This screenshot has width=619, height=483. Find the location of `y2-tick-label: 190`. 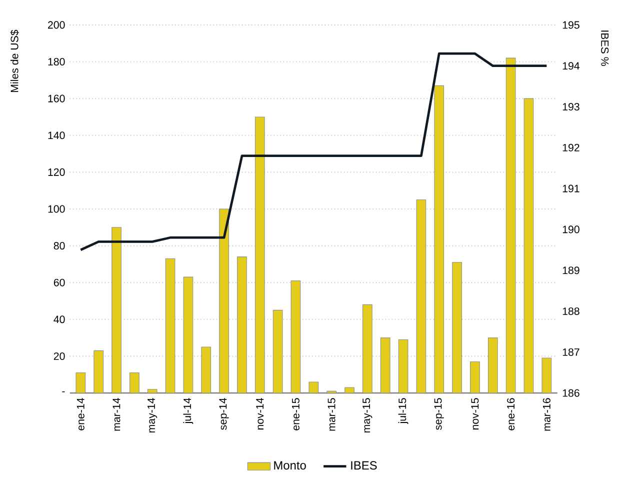

y2-tick-label: 190 is located at coordinates (571, 230).